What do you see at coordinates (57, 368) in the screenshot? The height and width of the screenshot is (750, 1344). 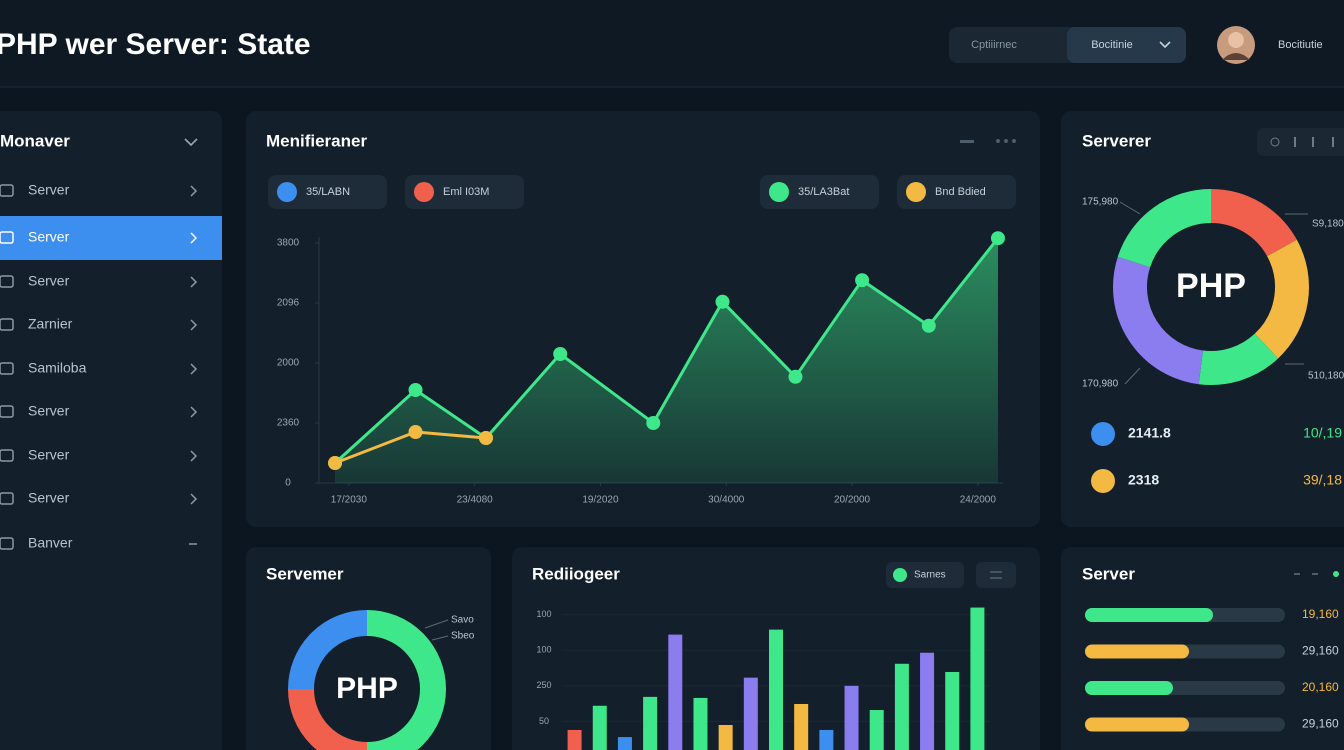 I see `sidebar-item: Samiloba` at bounding box center [57, 368].